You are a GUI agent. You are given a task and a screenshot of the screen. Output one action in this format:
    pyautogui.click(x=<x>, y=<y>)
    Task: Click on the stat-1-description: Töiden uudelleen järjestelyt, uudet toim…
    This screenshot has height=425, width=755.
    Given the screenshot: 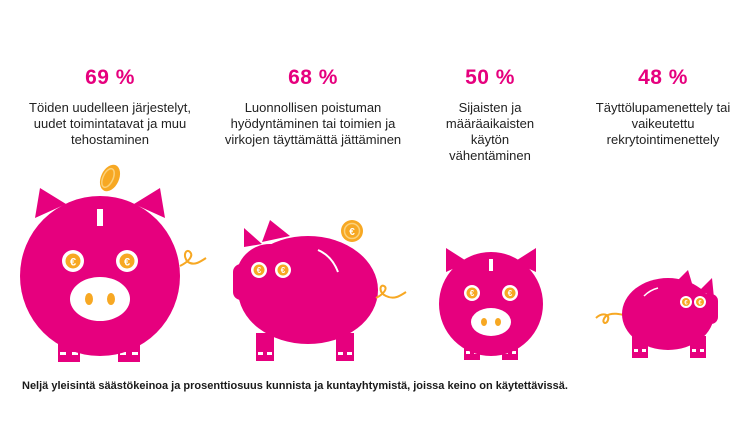 What is the action you would take?
    pyautogui.click(x=110, y=123)
    